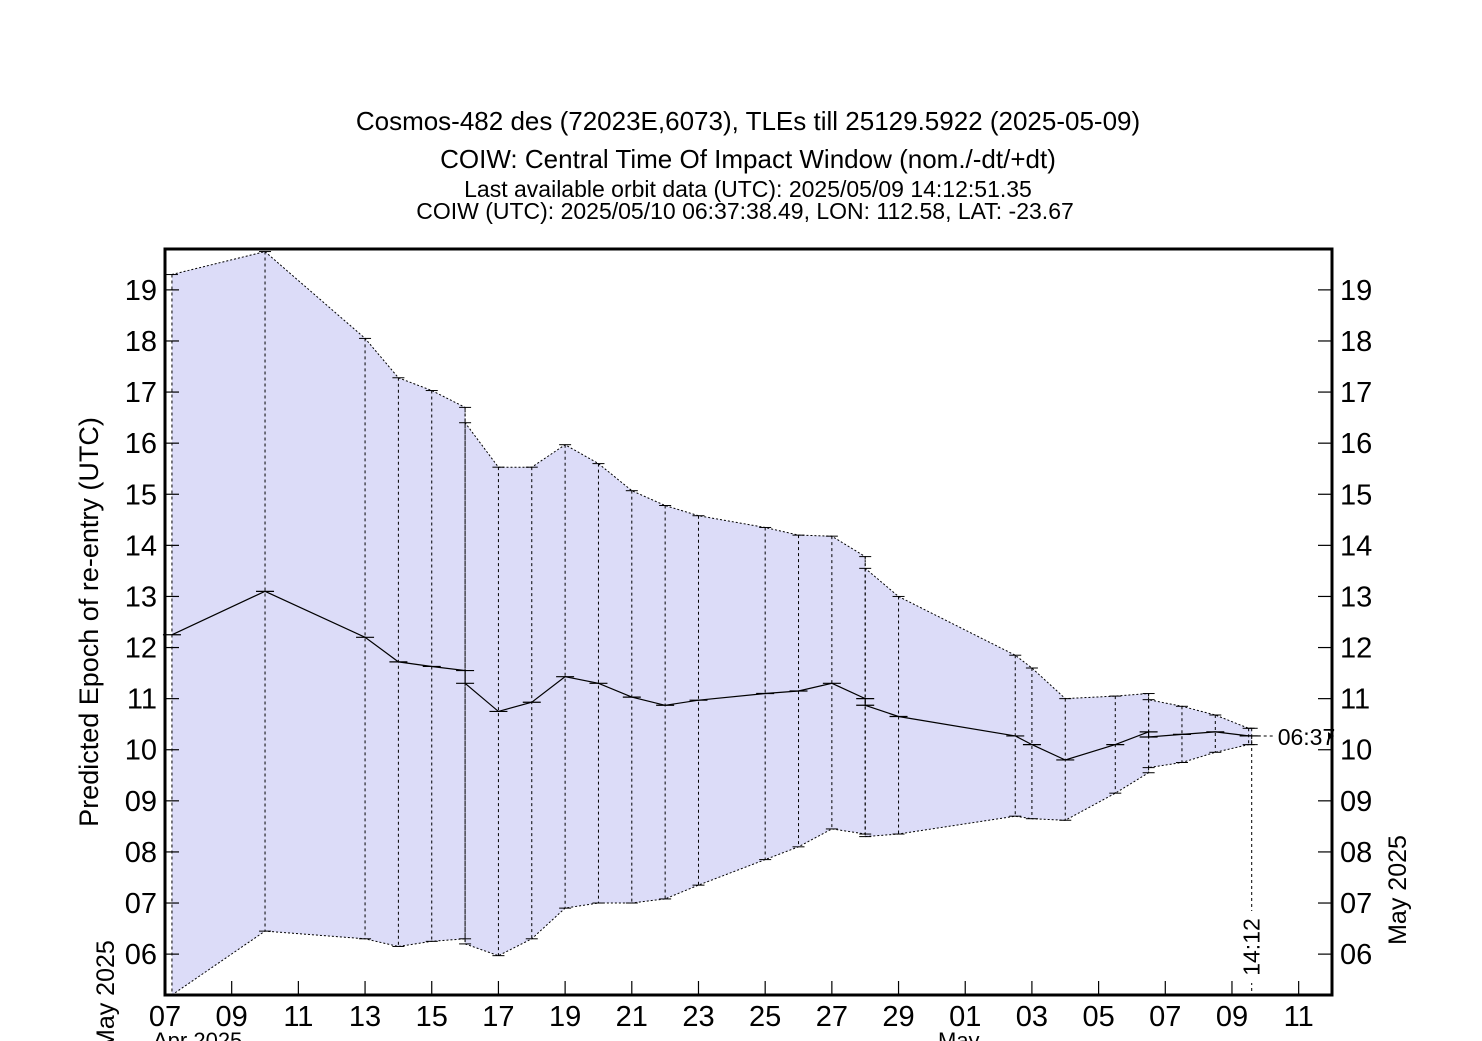  Describe the element at coordinates (1398, 890) in the screenshot. I see `right-axis-label: May 2025` at that location.